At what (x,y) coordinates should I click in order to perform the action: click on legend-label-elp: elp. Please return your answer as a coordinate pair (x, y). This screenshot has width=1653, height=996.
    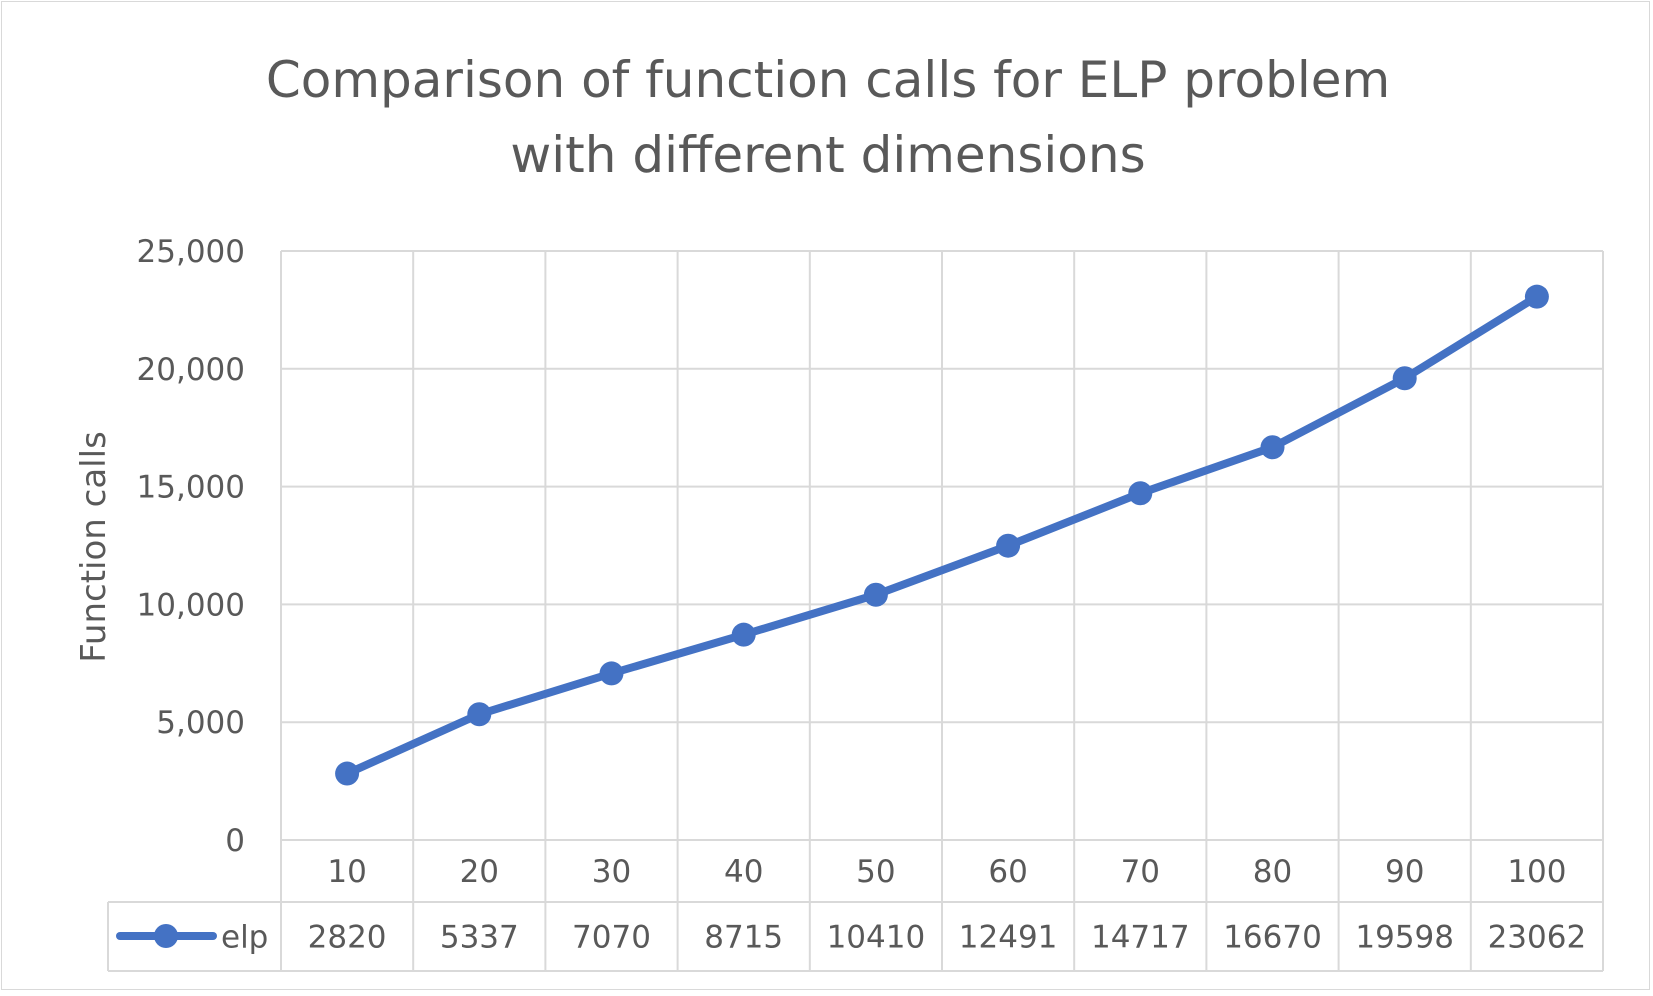
    Looking at the image, I should click on (244, 938).